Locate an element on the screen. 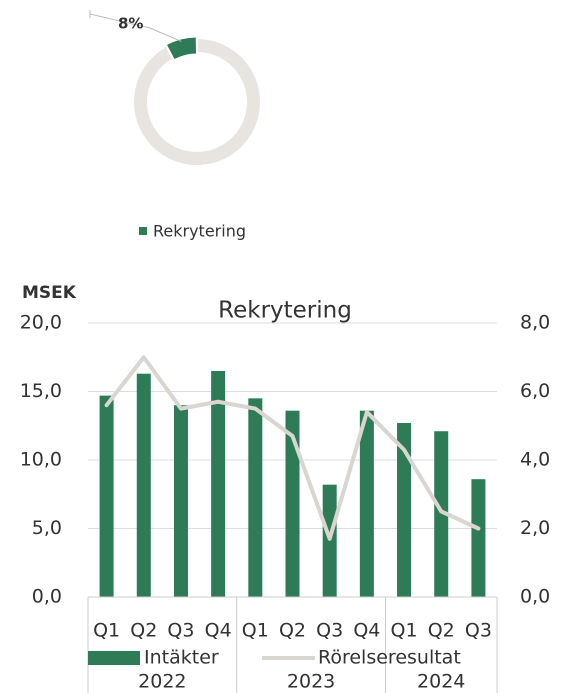 Image resolution: width=564 pixels, height=693 pixels. y2-tick-label: 6,0 is located at coordinates (535, 391).